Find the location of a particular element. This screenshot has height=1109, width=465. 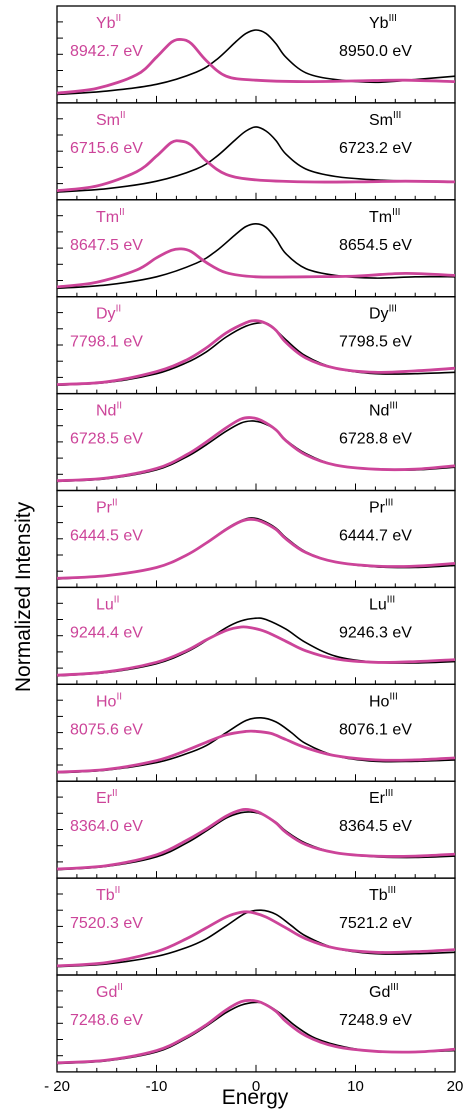

trivalent-energy-dy: 7798.5 eV is located at coordinates (375, 342).